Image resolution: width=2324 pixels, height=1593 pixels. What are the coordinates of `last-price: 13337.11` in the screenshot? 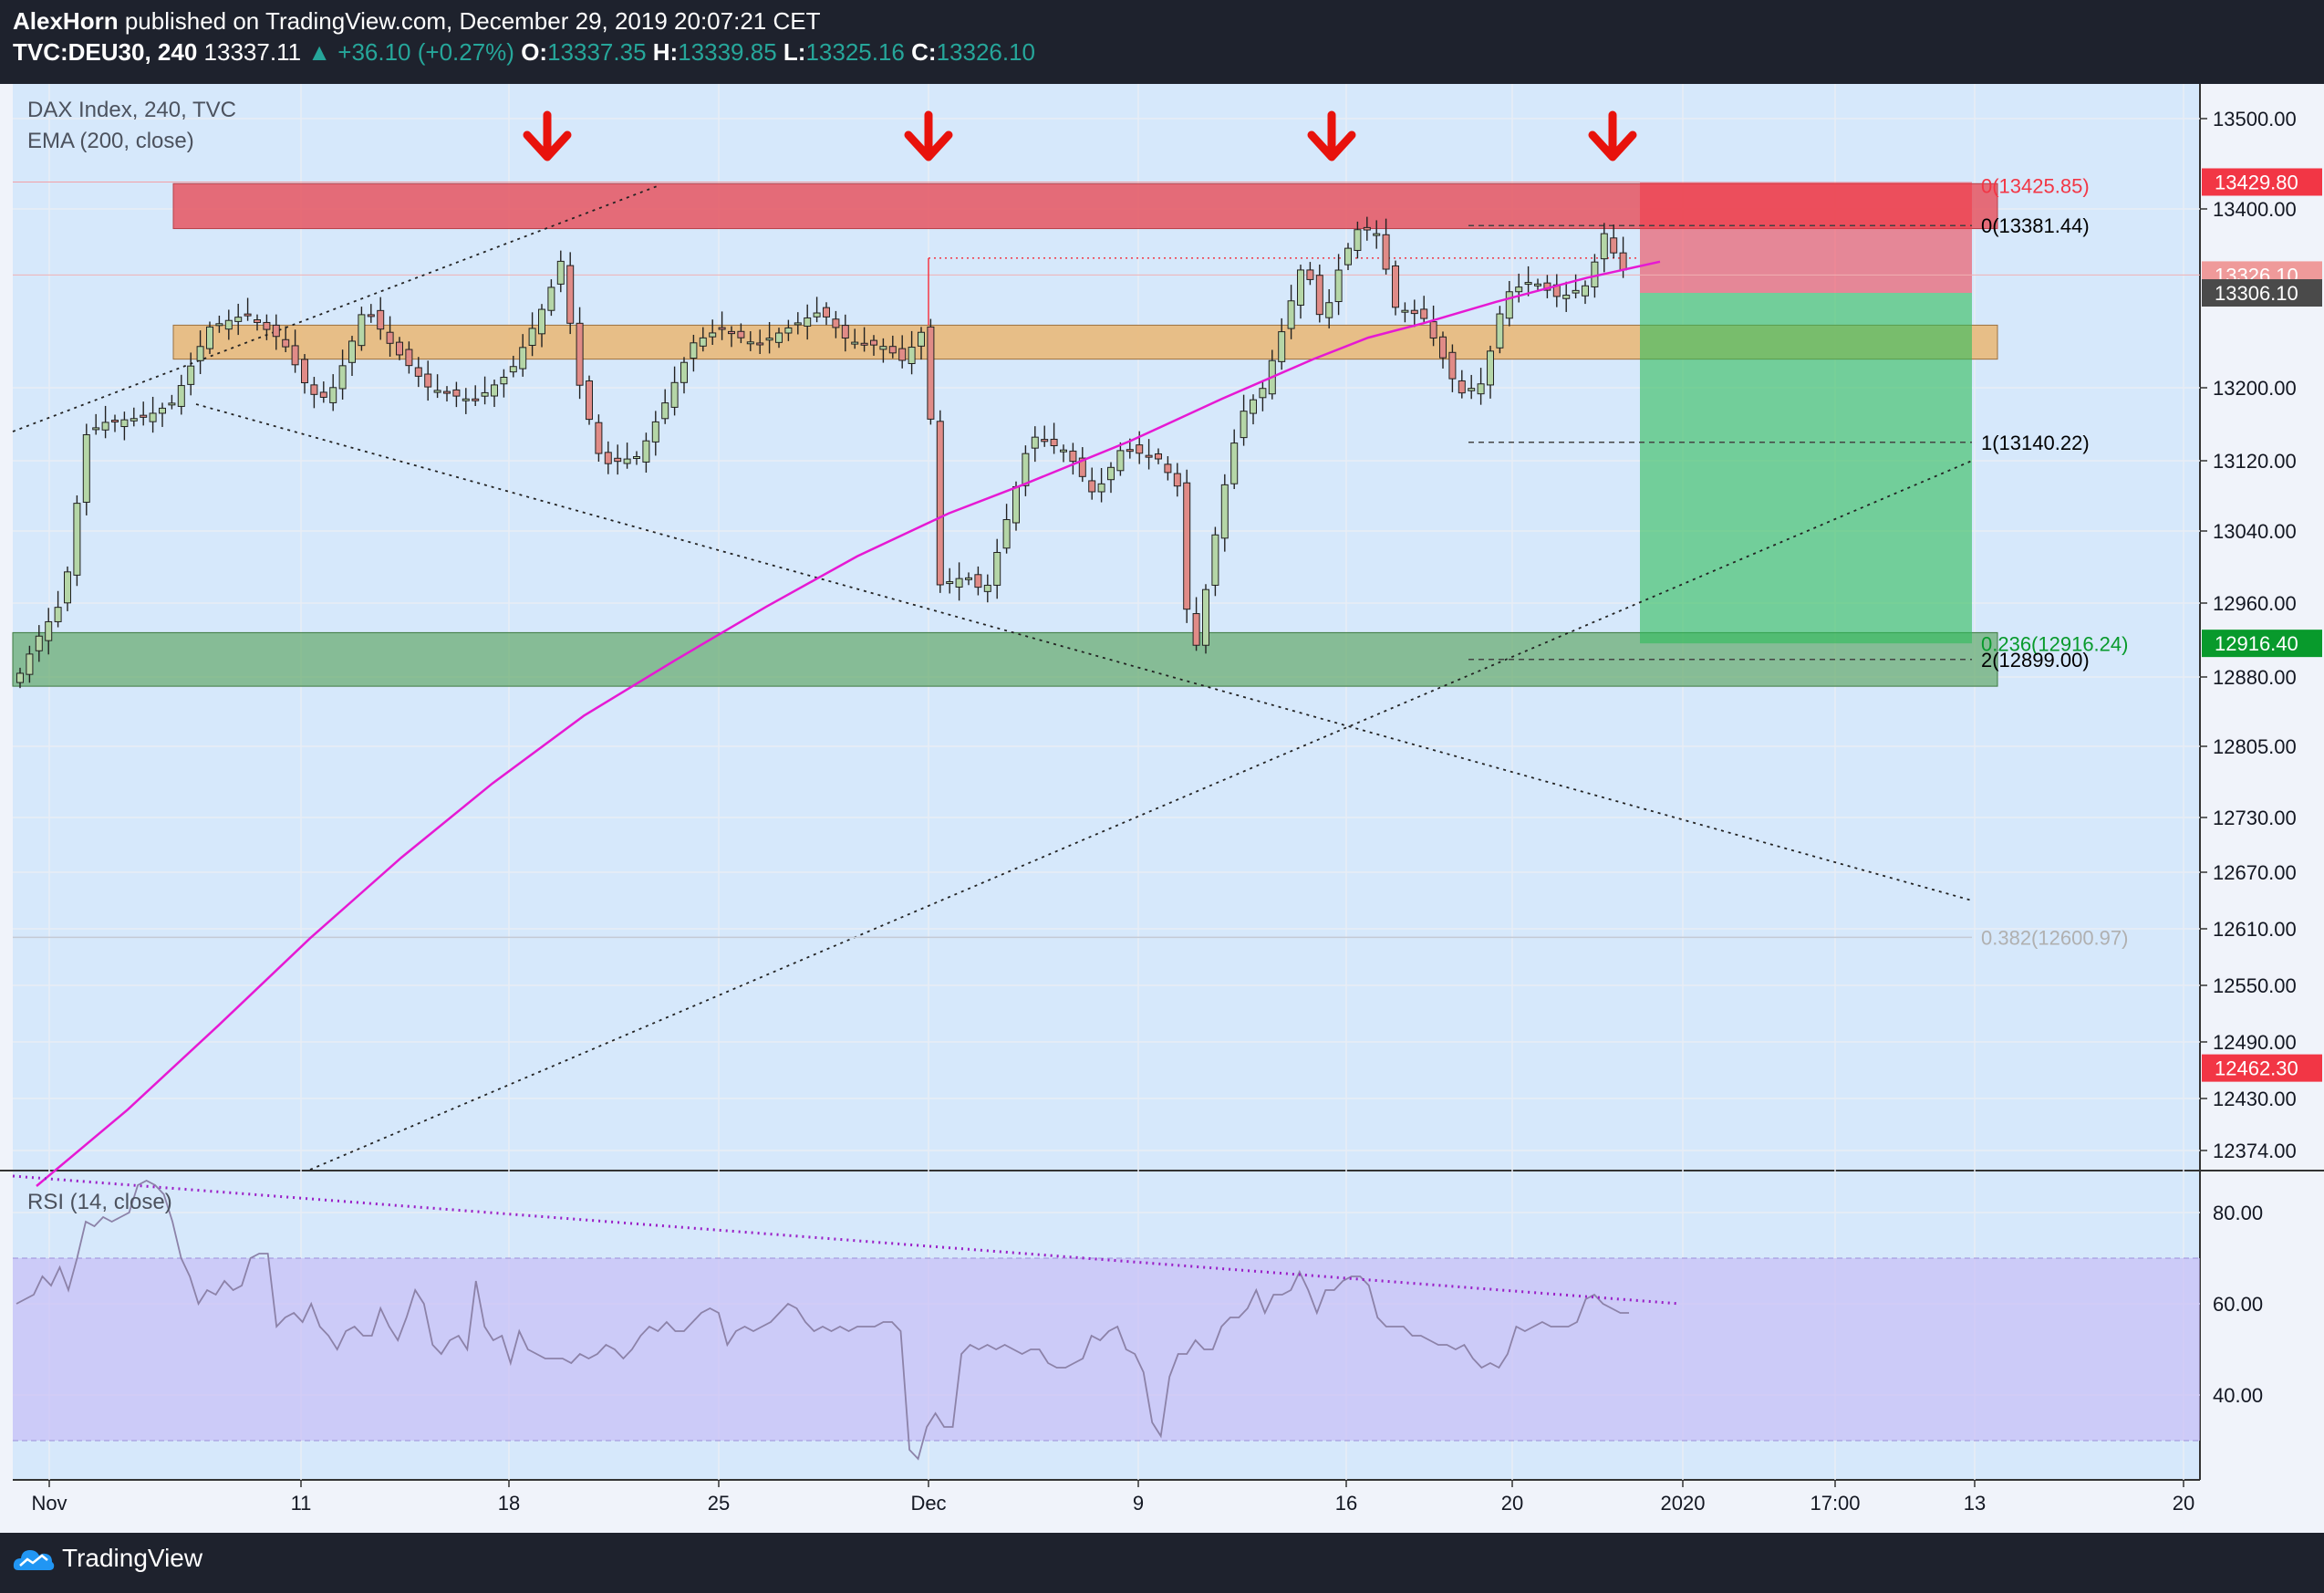 It's located at (253, 52).